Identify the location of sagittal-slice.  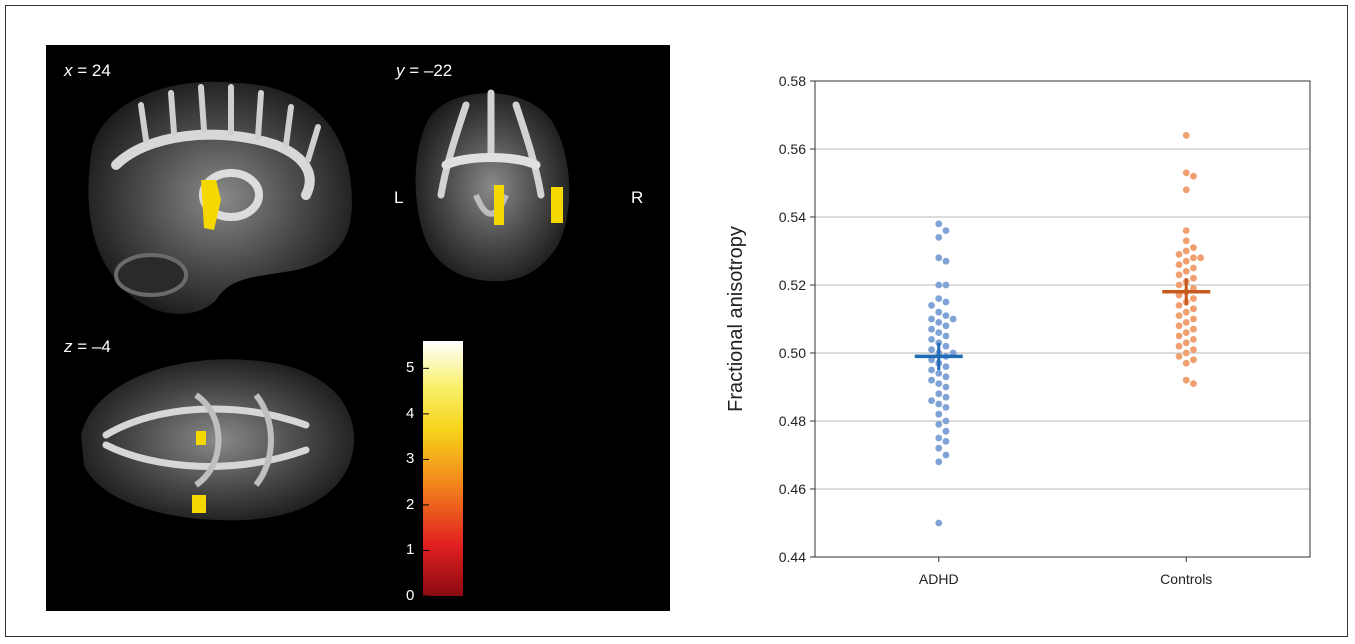
(220, 197).